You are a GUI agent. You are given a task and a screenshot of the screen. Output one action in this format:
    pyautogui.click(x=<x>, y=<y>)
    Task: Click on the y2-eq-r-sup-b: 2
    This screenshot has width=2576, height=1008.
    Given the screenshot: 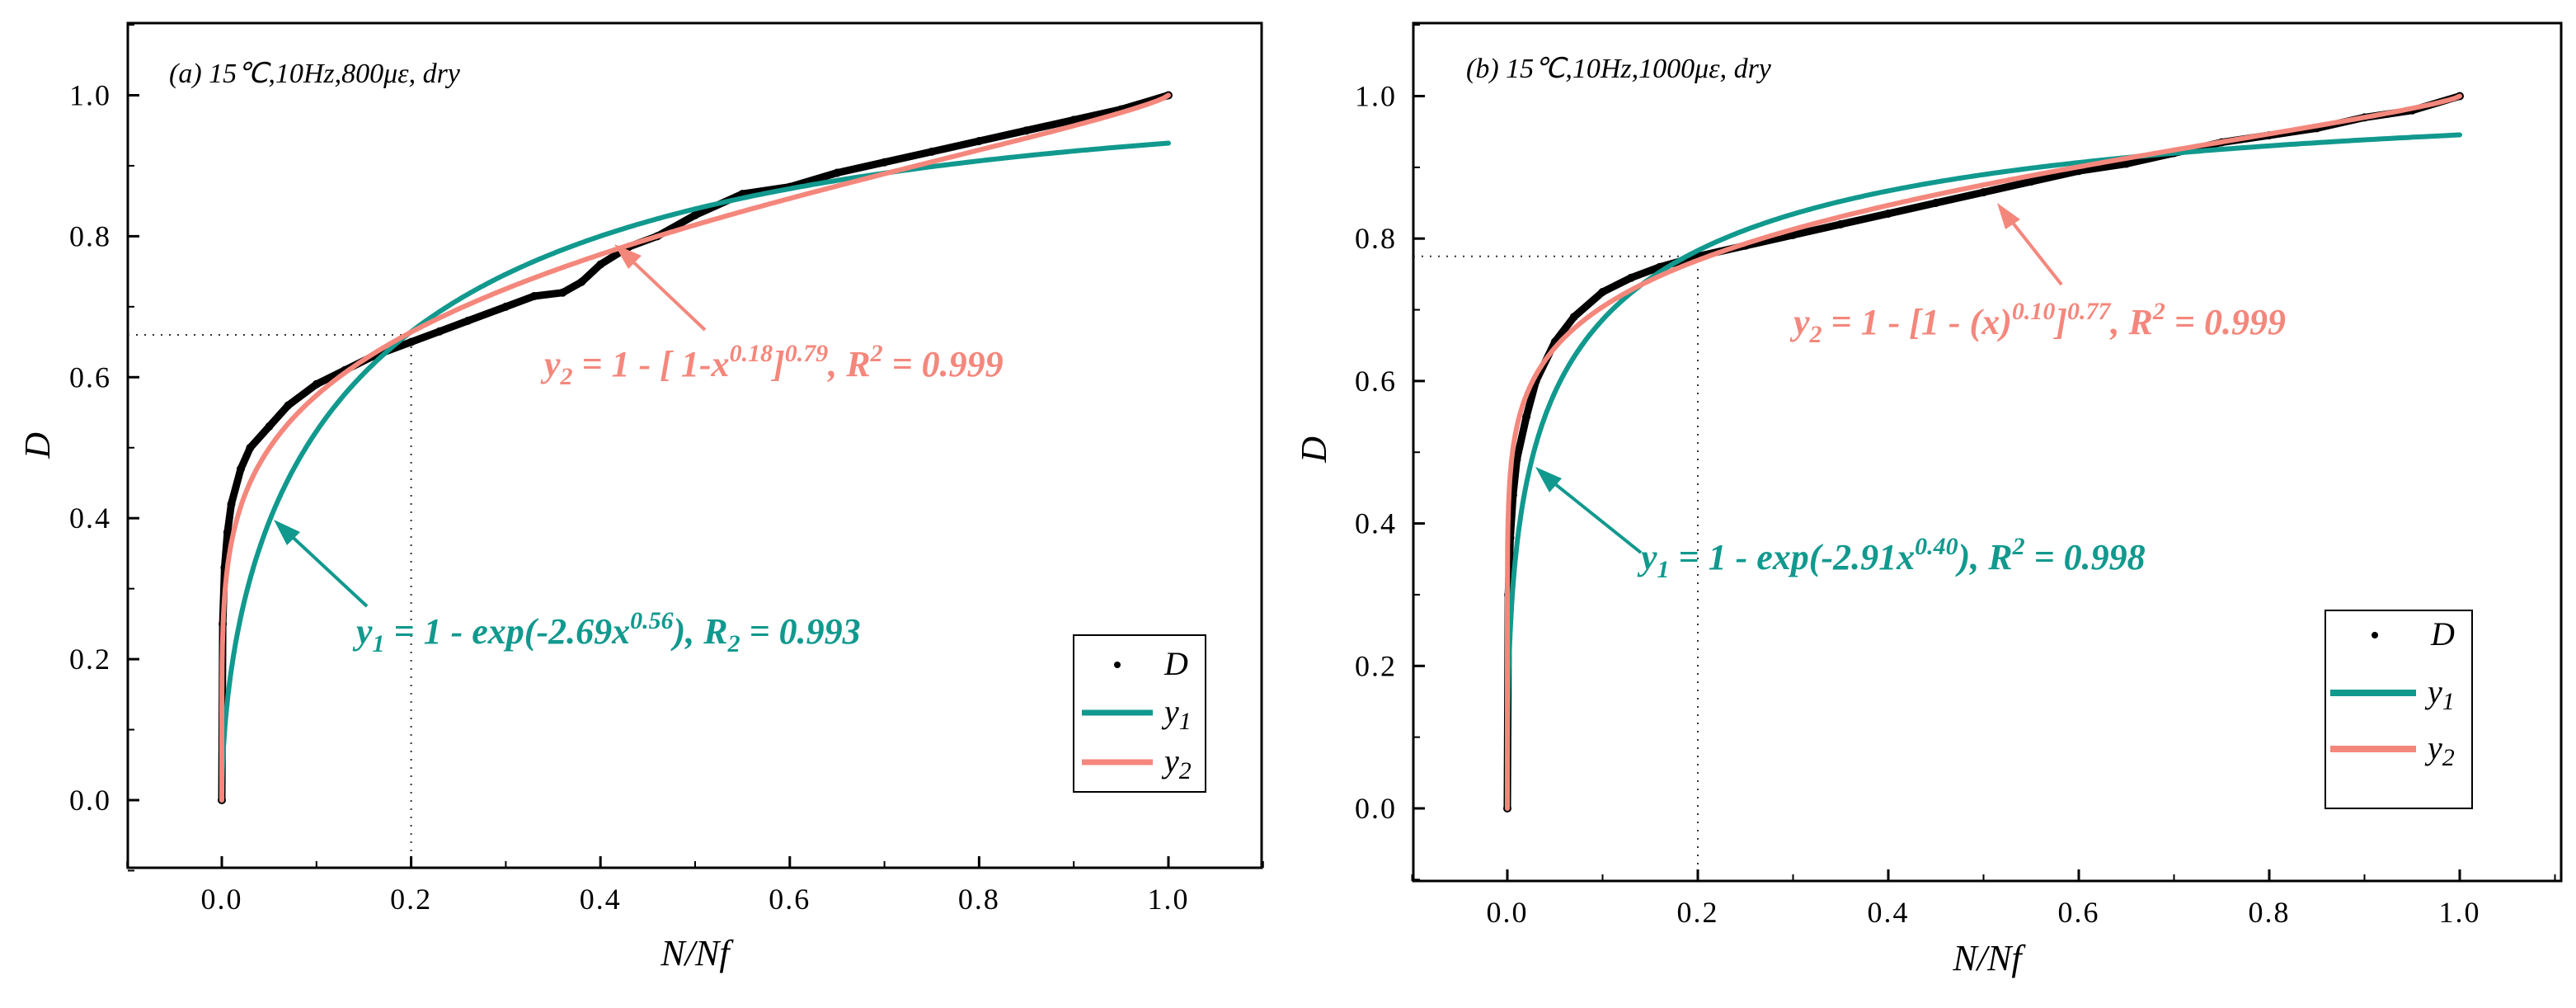 What is the action you would take?
    pyautogui.click(x=2158, y=311)
    